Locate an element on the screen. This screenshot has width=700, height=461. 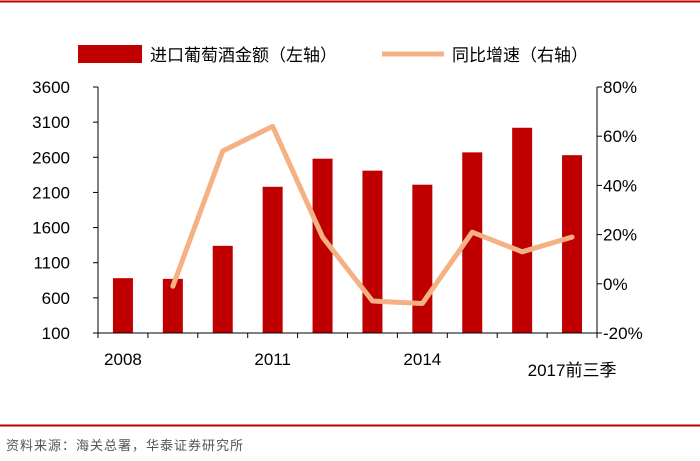
y-left-tick-label: 2600 is located at coordinates (51, 157).